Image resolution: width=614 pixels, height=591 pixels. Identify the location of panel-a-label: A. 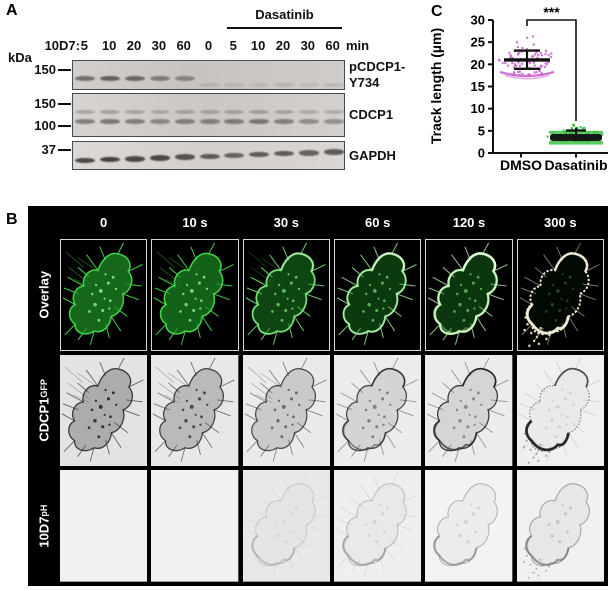
(12, 10).